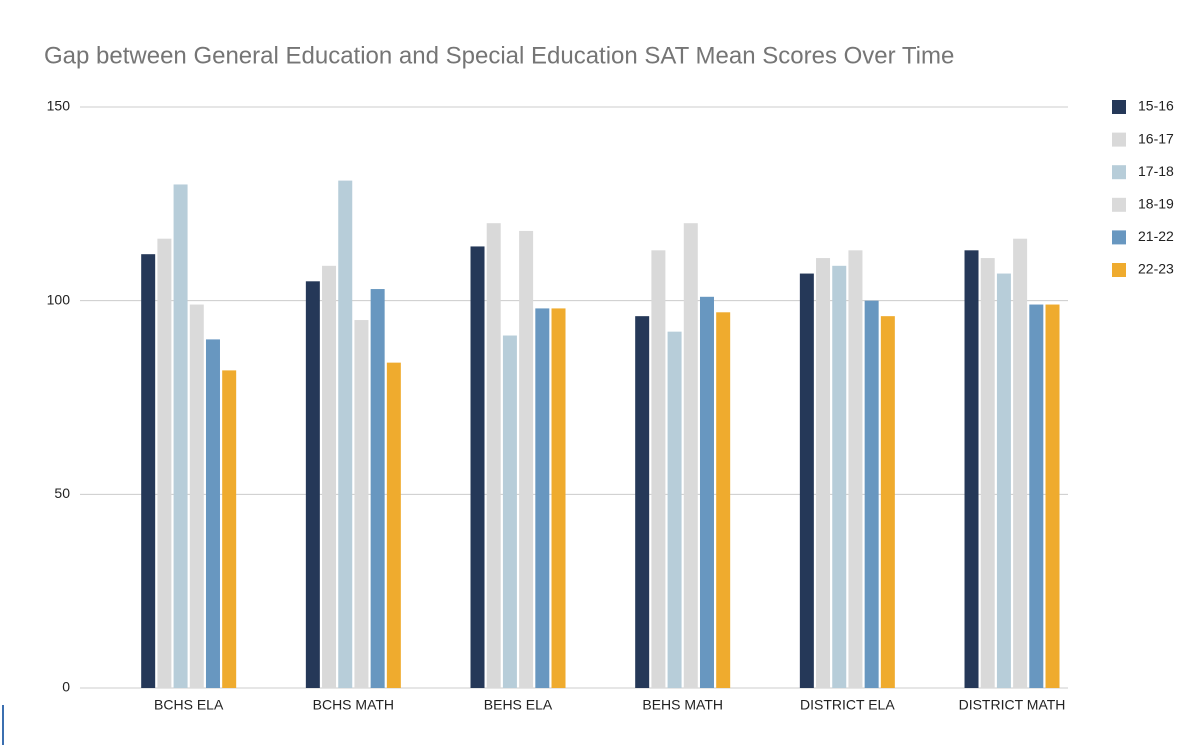 This screenshot has height=749, width=1202. I want to click on legend-label: 16-17, so click(1156, 138).